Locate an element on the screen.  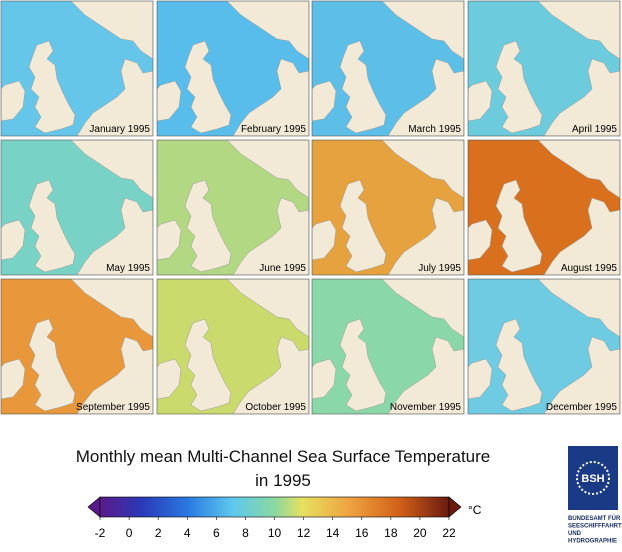
panel-label: April 1995 is located at coordinates (594, 129).